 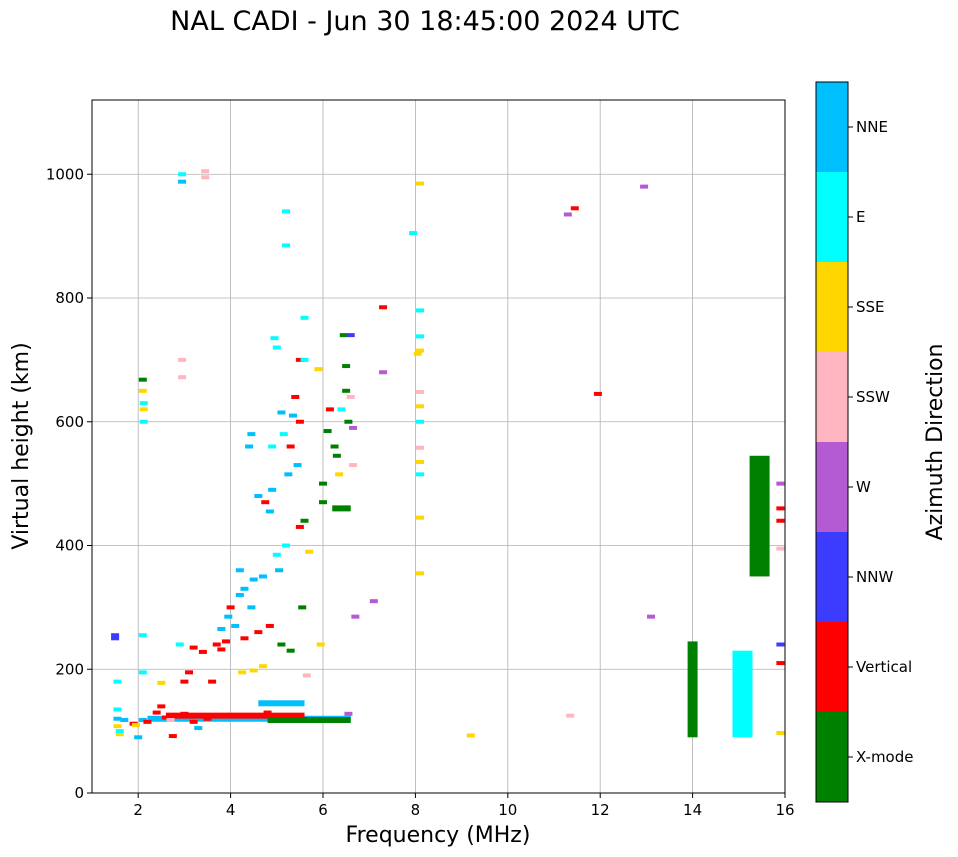 I want to click on x-tick-label: 14, so click(x=692, y=810).